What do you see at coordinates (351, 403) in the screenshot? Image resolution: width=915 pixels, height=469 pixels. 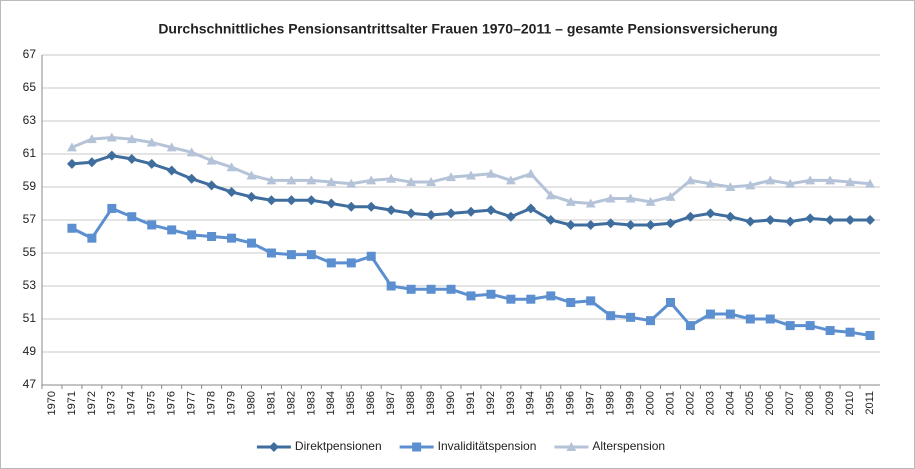 I see `x-tick-label: 1985` at bounding box center [351, 403].